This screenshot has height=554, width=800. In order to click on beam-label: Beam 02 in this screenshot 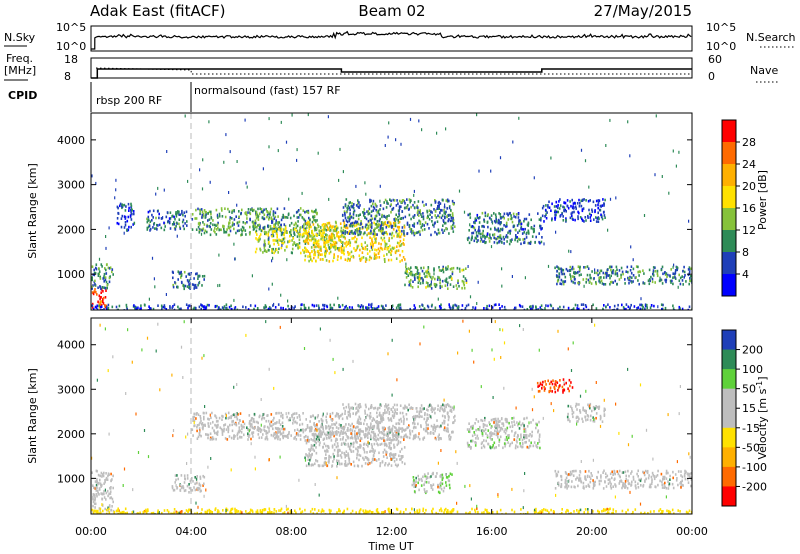, I will do `click(391, 11)`.